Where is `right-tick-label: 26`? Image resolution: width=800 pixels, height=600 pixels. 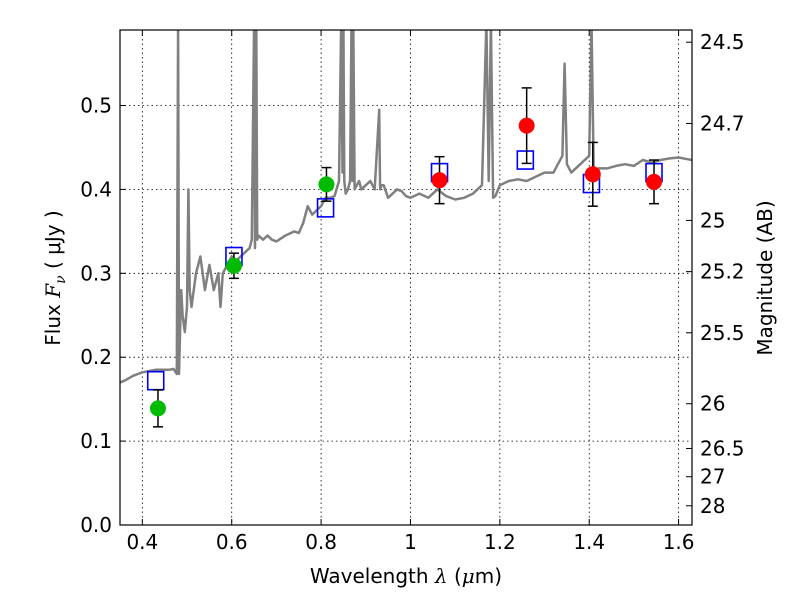
right-tick-label: 26 is located at coordinates (712, 404).